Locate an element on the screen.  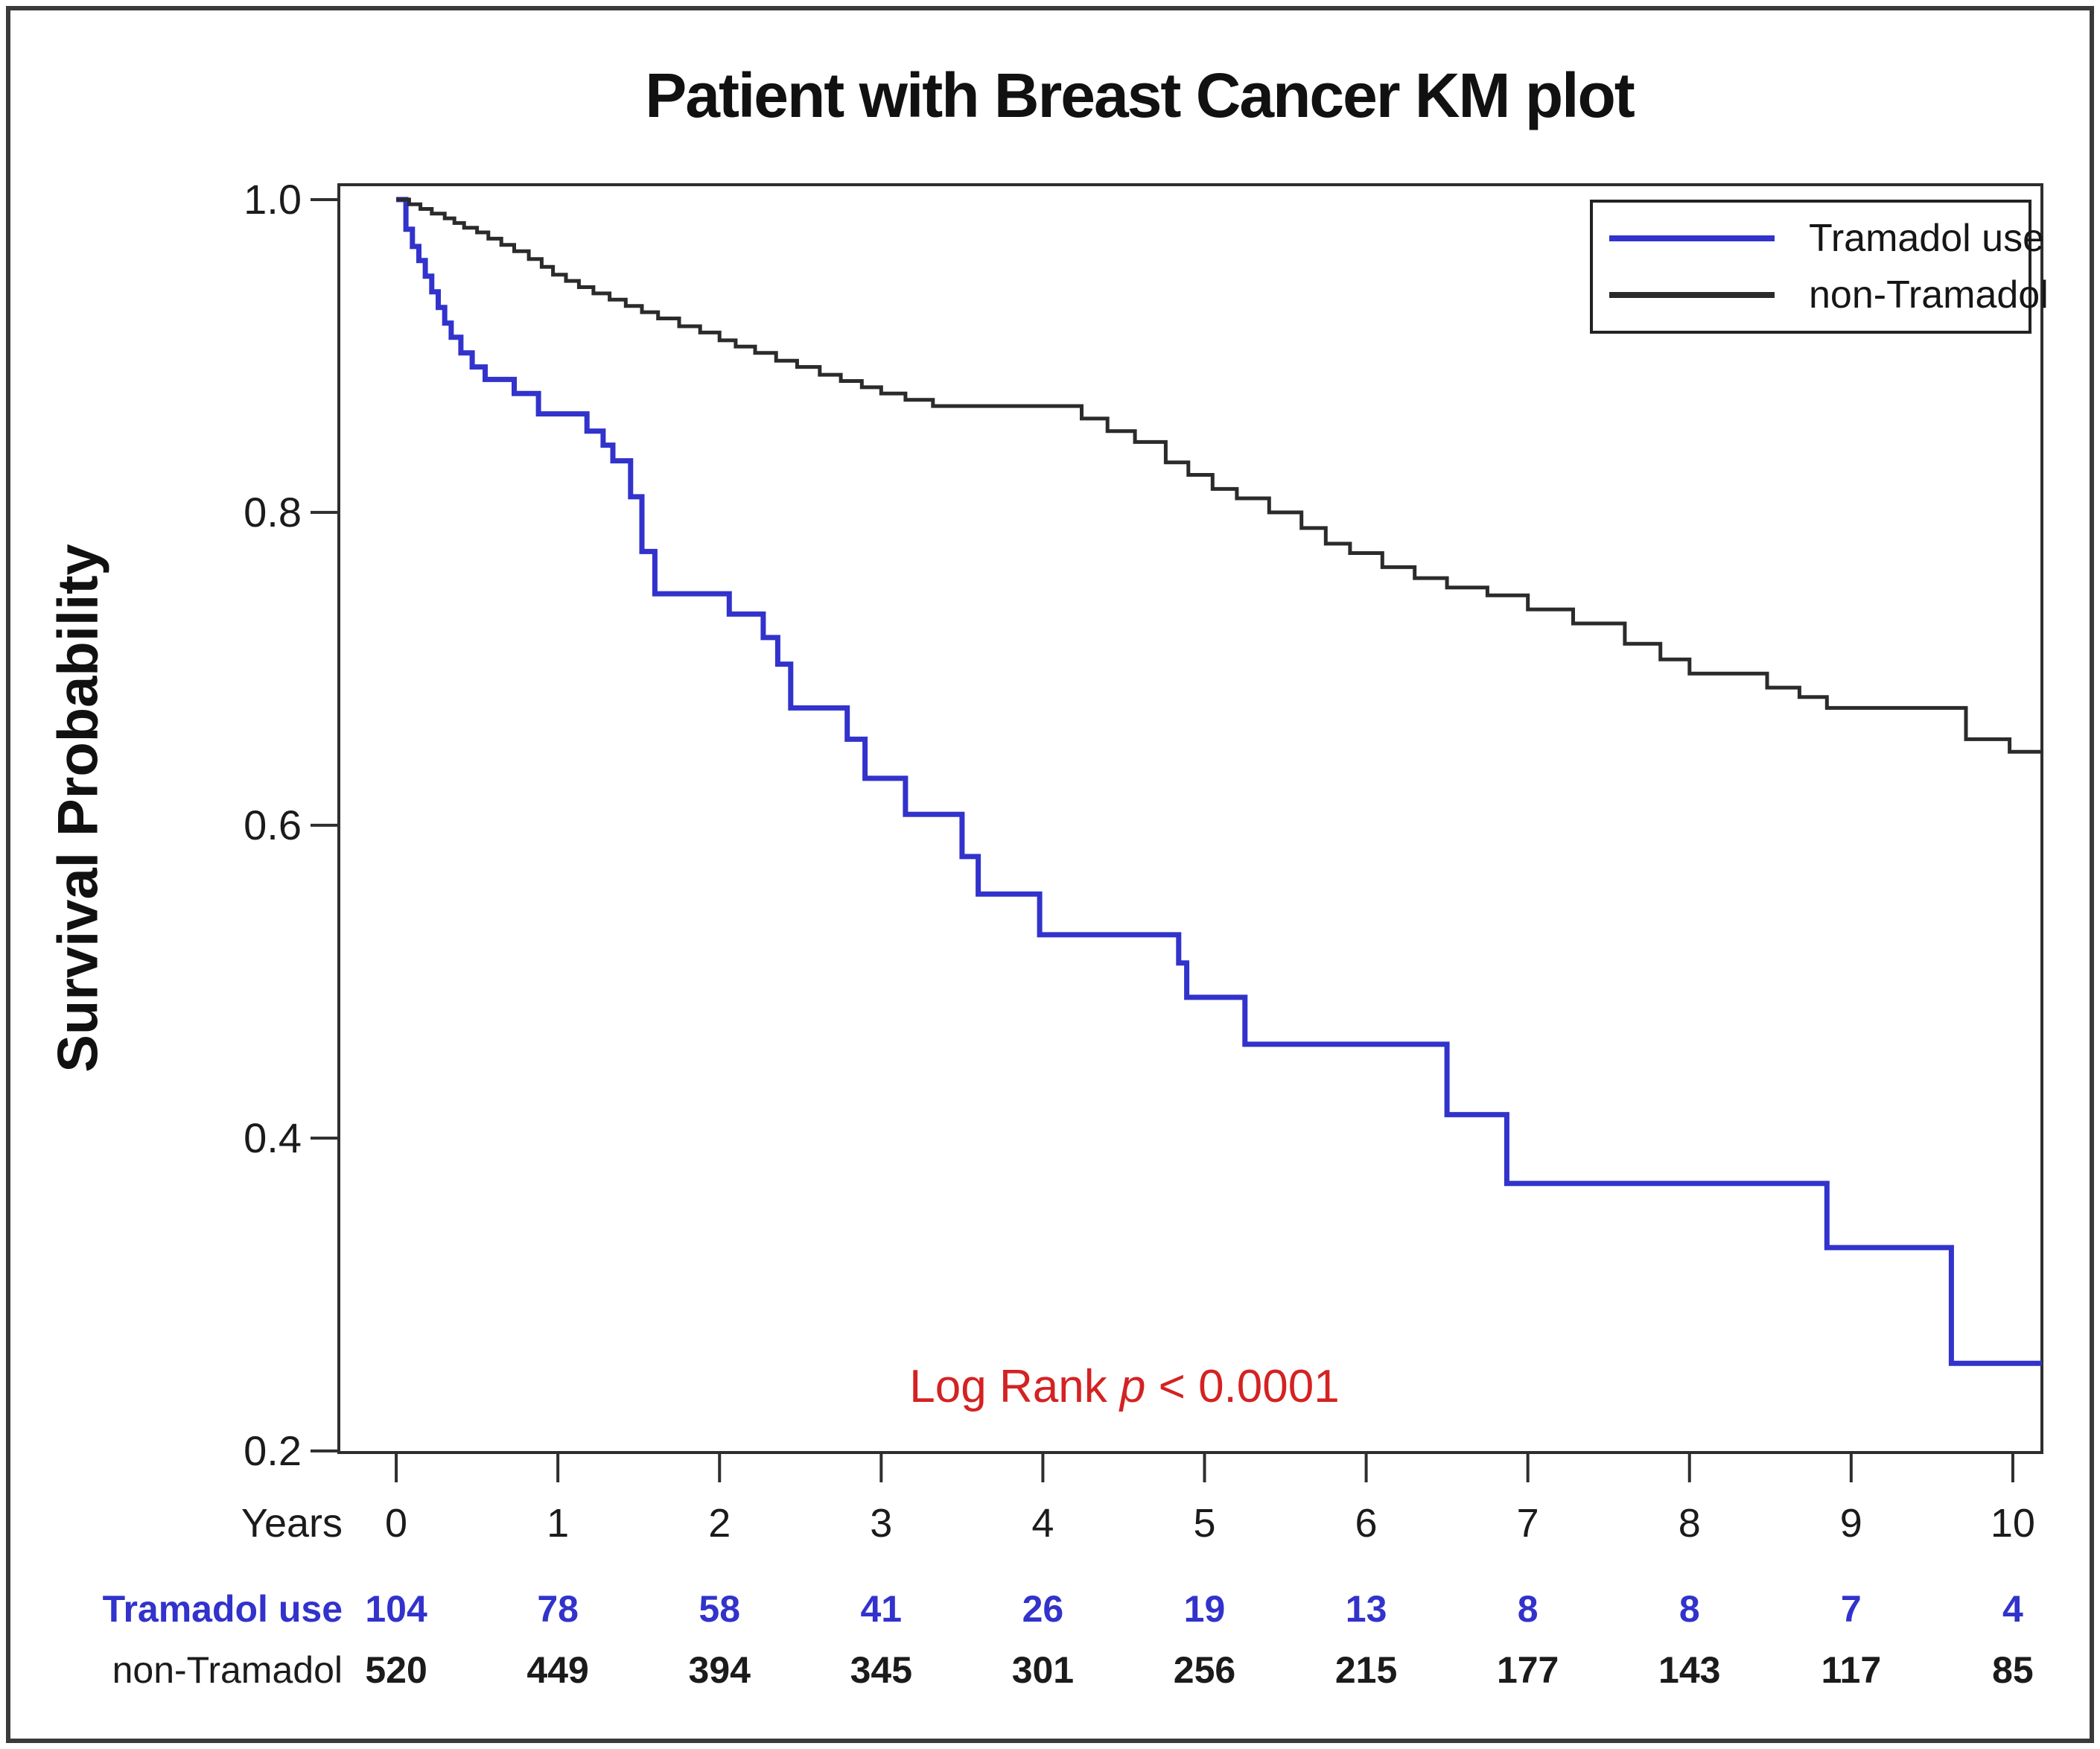
chart-title: Patient with Breast Cancer KM plot is located at coordinates (1140, 95).